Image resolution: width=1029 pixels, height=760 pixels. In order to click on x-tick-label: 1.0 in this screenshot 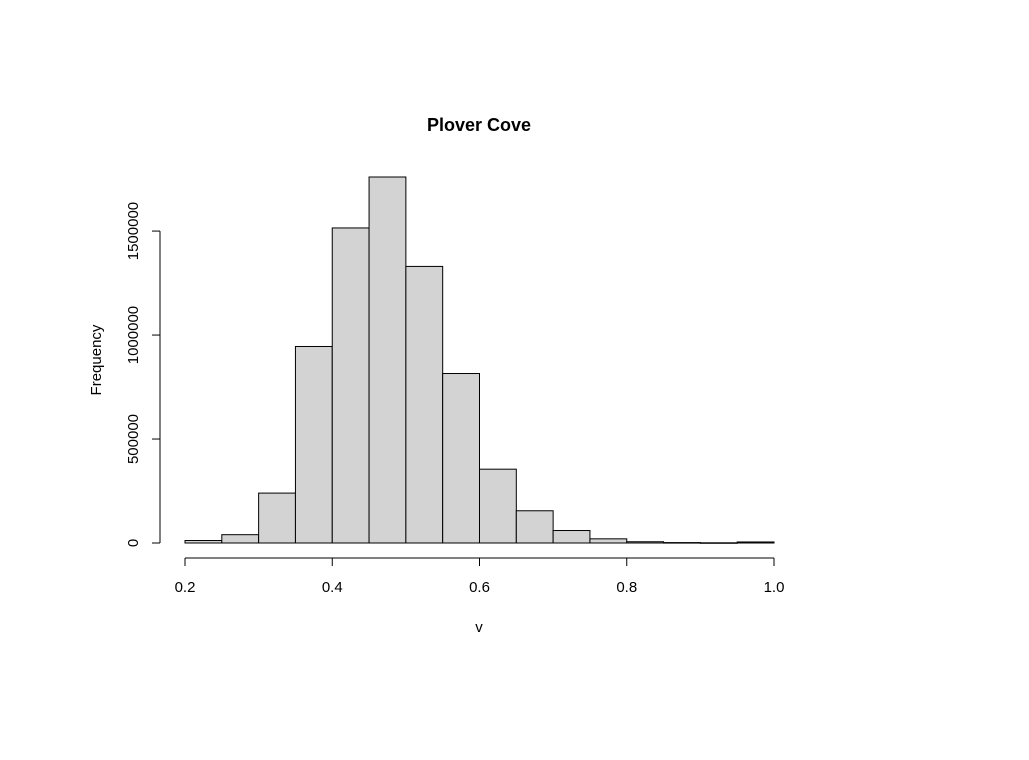, I will do `click(774, 587)`.